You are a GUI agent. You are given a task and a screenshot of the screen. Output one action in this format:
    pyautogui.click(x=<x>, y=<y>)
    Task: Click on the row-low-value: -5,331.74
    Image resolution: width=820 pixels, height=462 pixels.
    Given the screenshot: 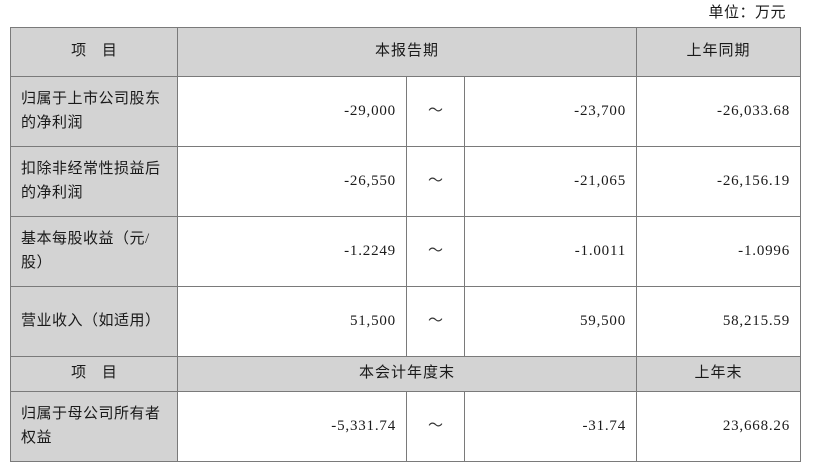 What is the action you would take?
    pyautogui.click(x=292, y=426)
    